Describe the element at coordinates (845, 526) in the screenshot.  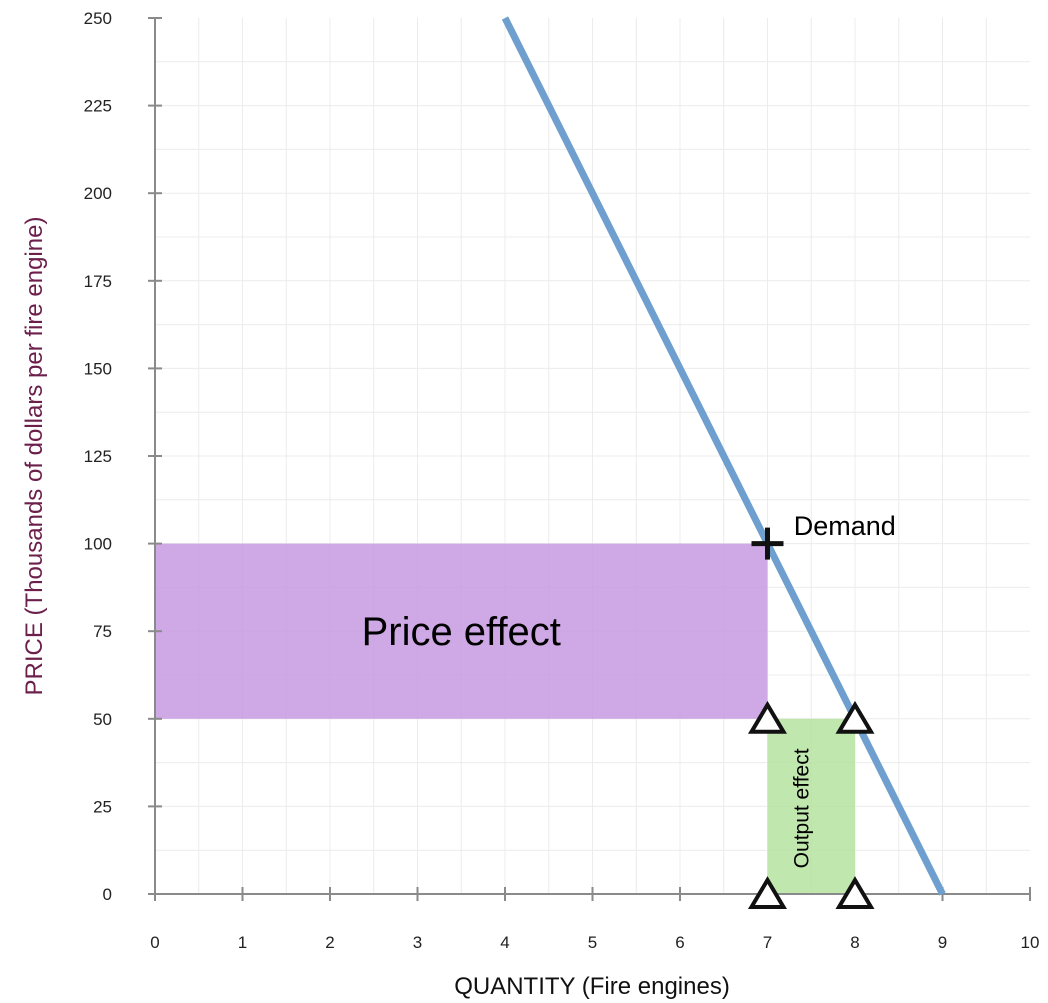
I see `demand-label: Demand` at that location.